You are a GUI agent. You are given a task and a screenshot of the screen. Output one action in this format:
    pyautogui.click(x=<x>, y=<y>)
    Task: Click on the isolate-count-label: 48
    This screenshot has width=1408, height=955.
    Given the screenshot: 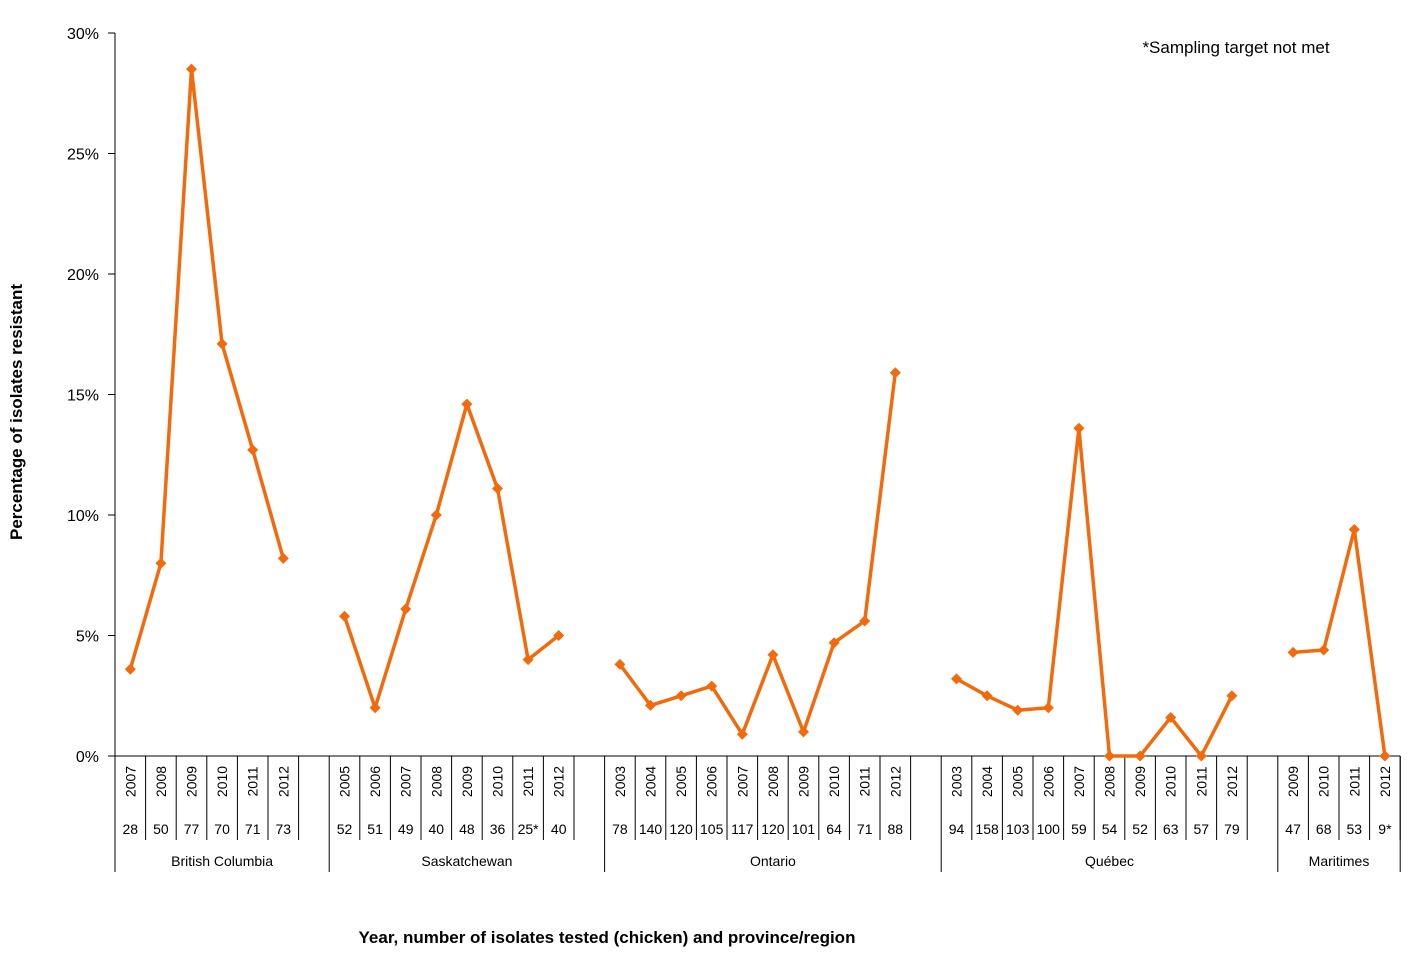 What is the action you would take?
    pyautogui.click(x=467, y=829)
    